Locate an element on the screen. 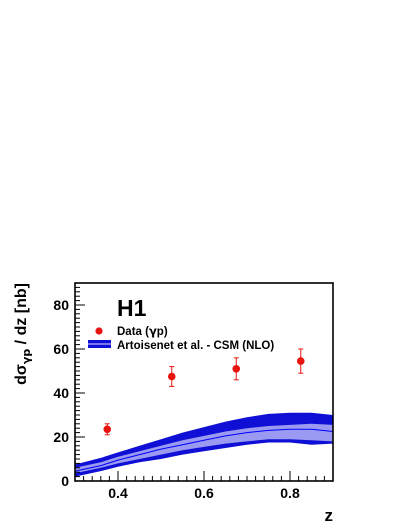  legend-data-label: Data (γp) is located at coordinates (142, 331).